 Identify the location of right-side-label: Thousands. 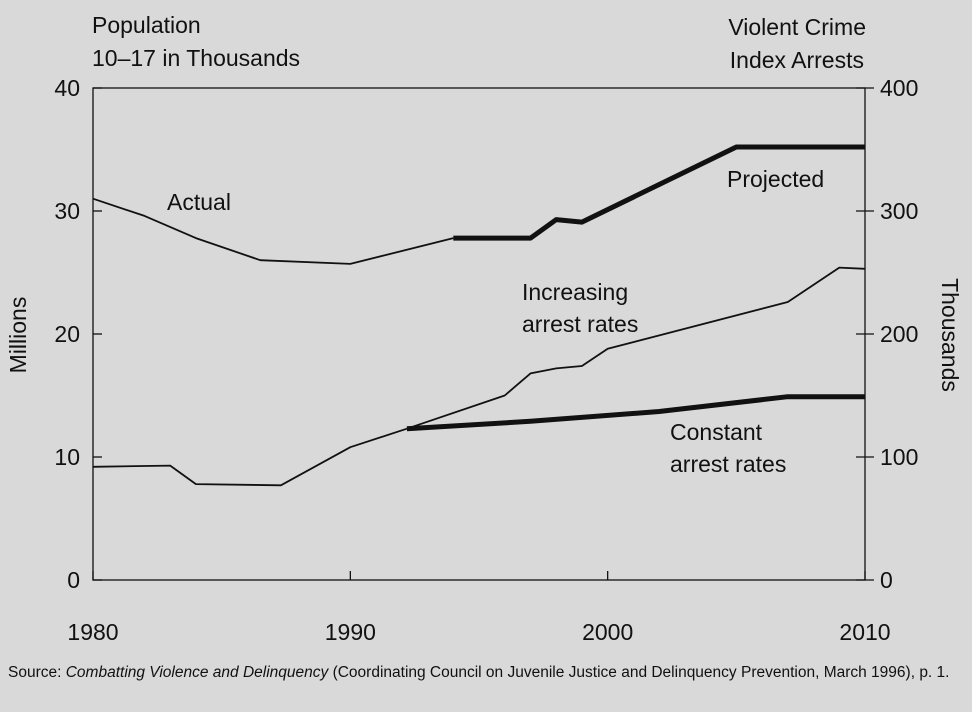
(950, 335).